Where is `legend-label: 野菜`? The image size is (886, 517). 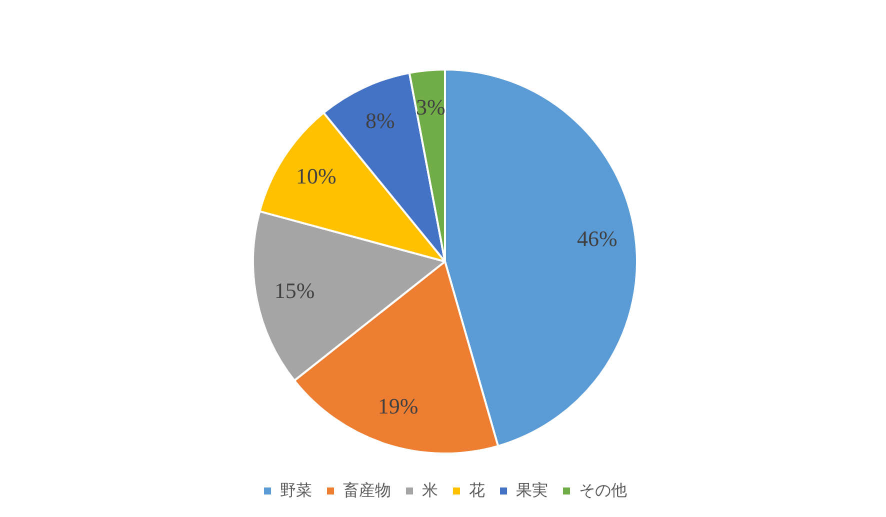 legend-label: 野菜 is located at coordinates (296, 490).